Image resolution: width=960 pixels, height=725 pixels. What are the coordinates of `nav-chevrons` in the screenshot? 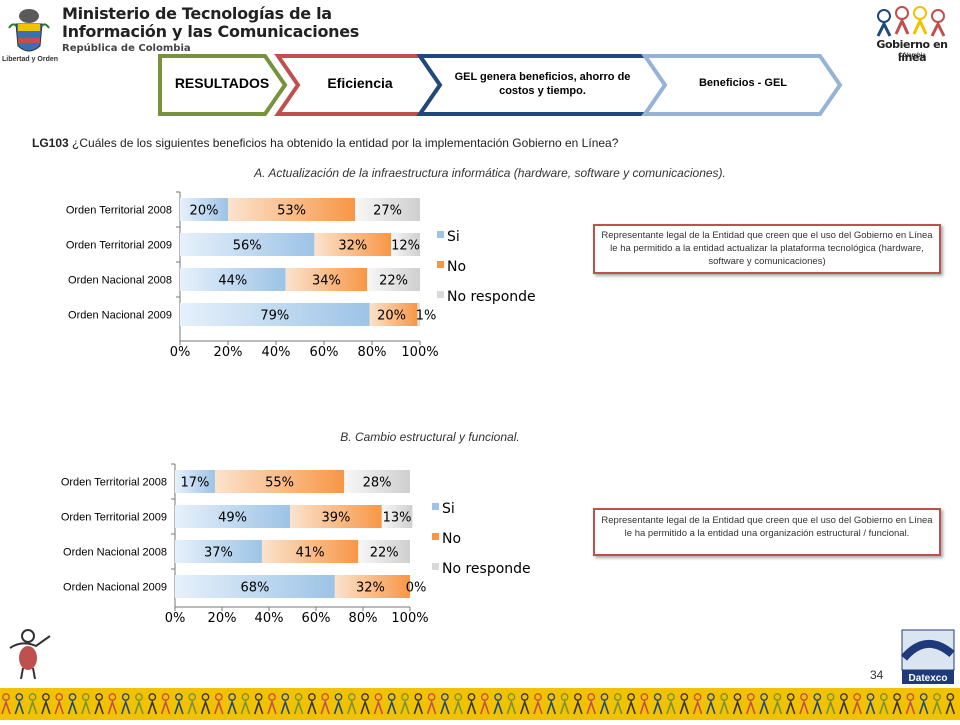 It's located at (500, 85).